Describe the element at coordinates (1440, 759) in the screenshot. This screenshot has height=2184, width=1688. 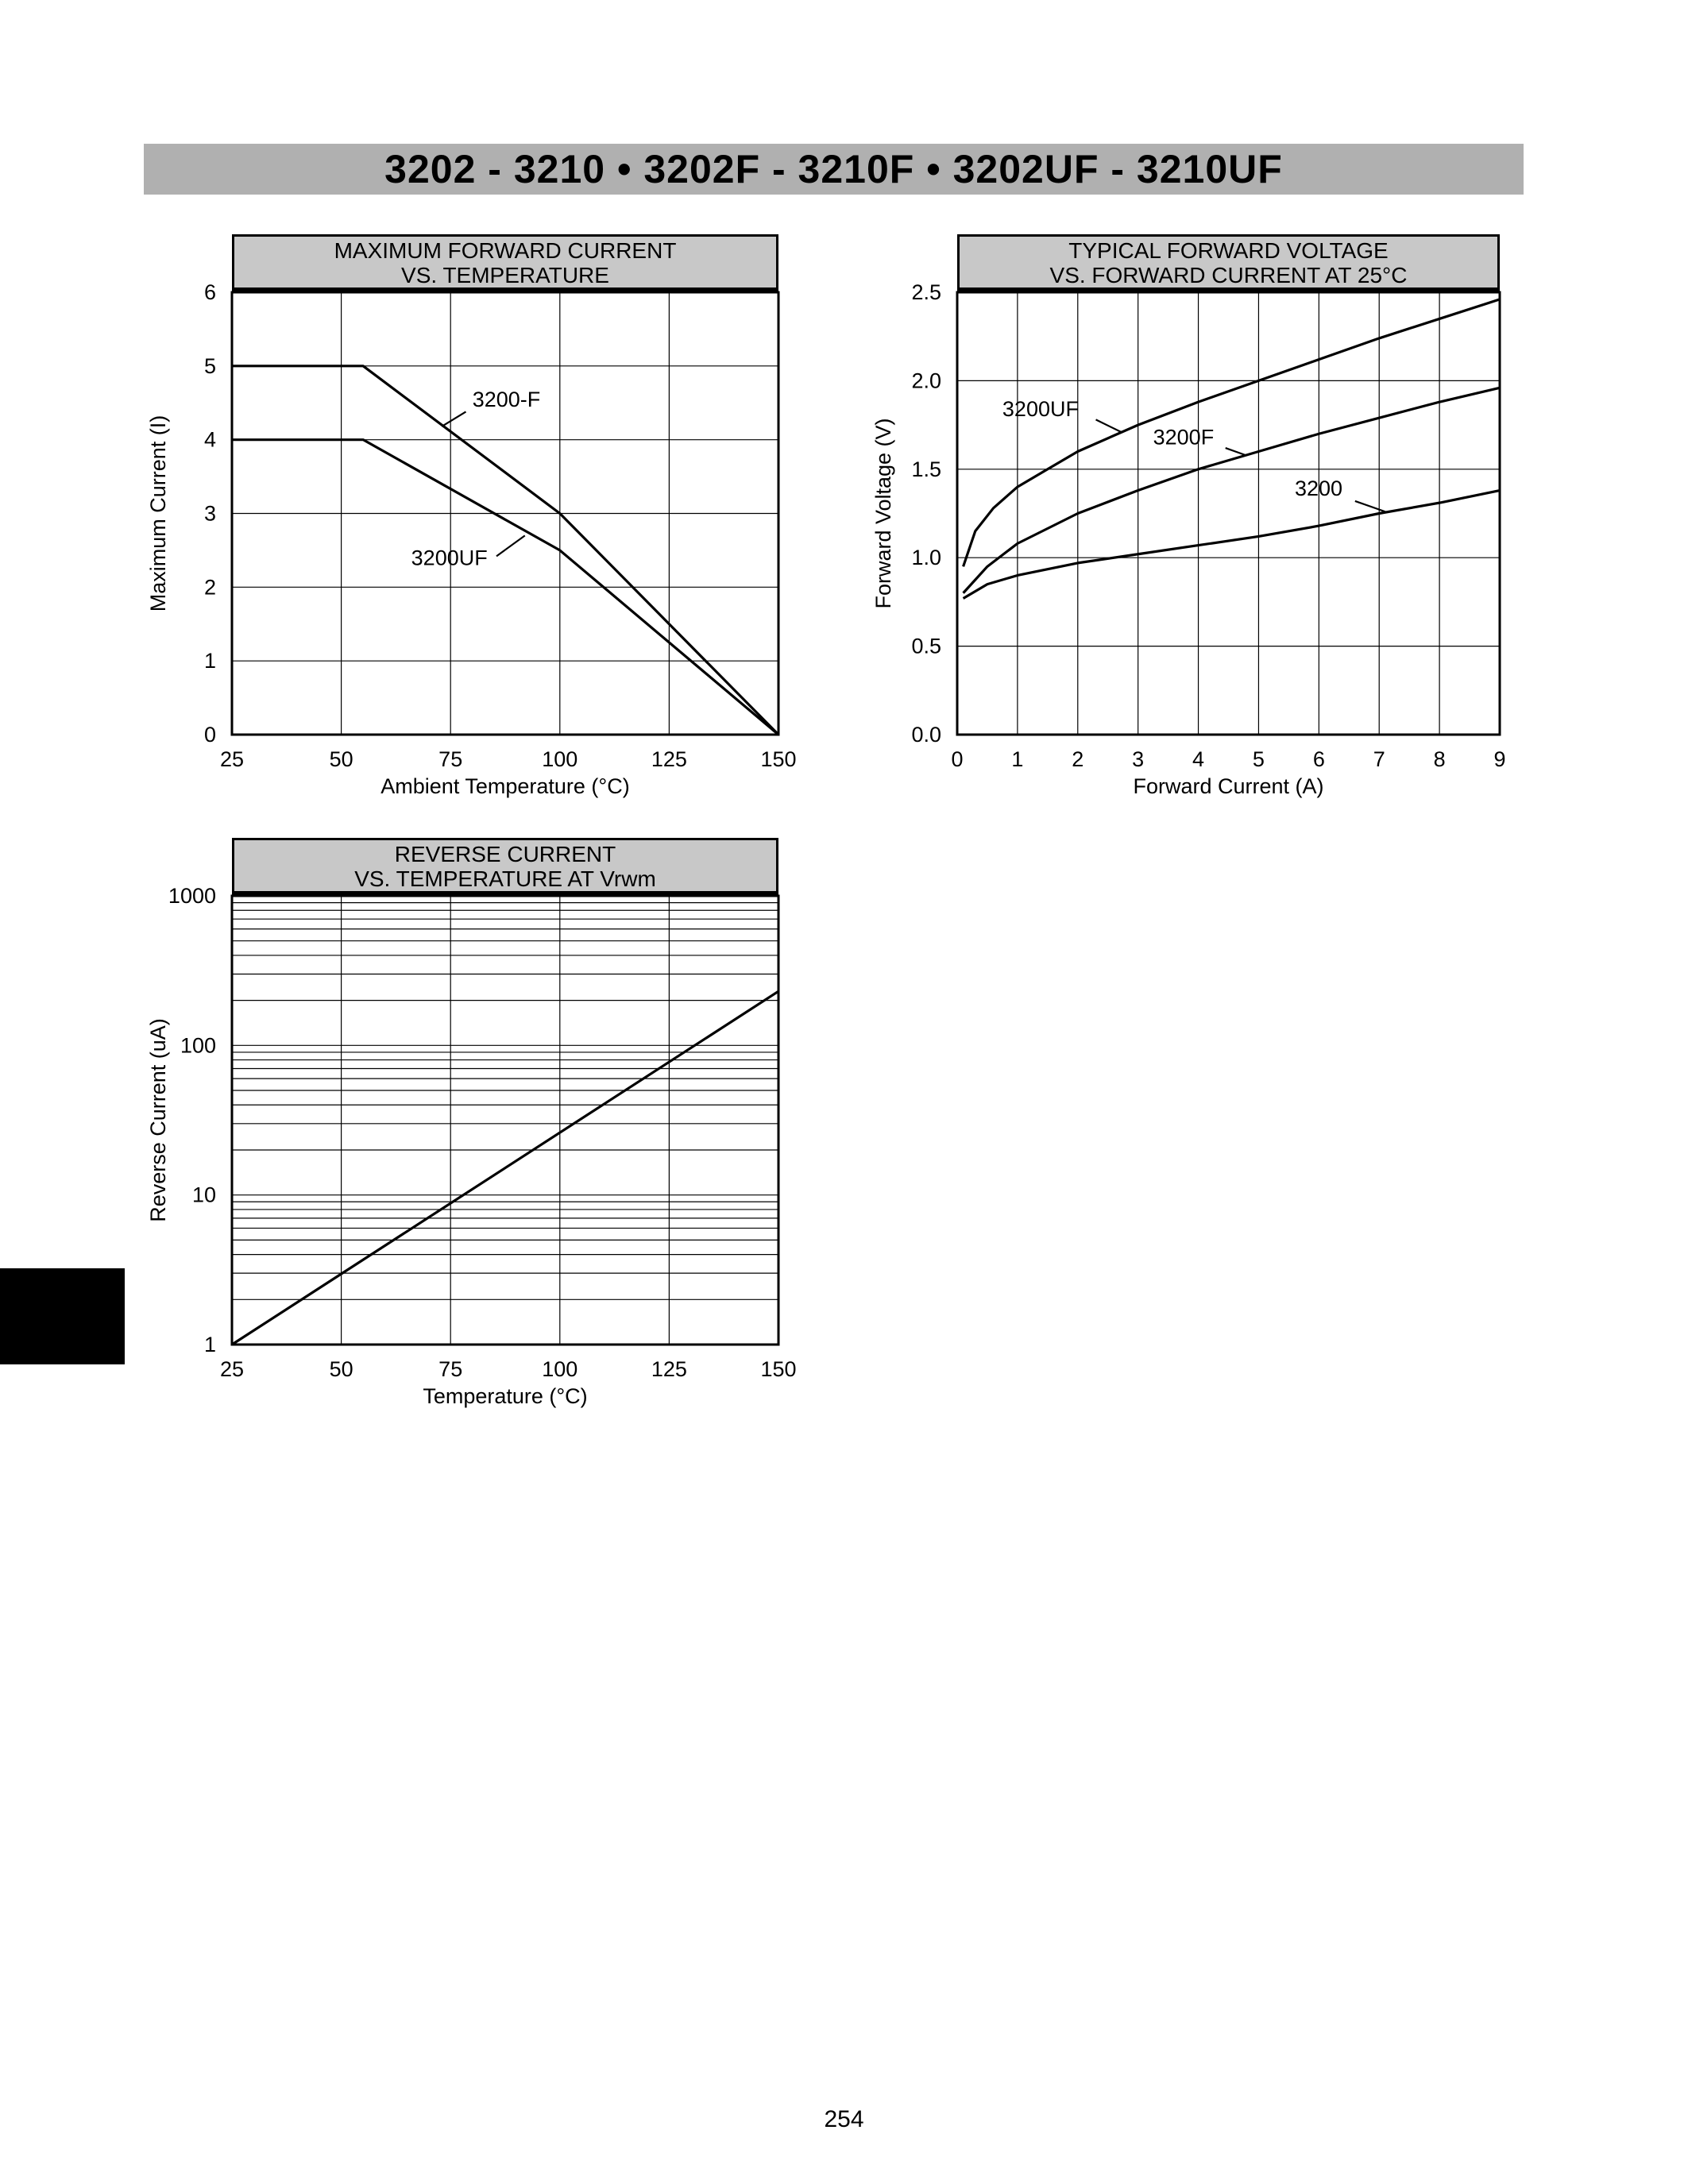
I see `x-tick-label: 8` at that location.